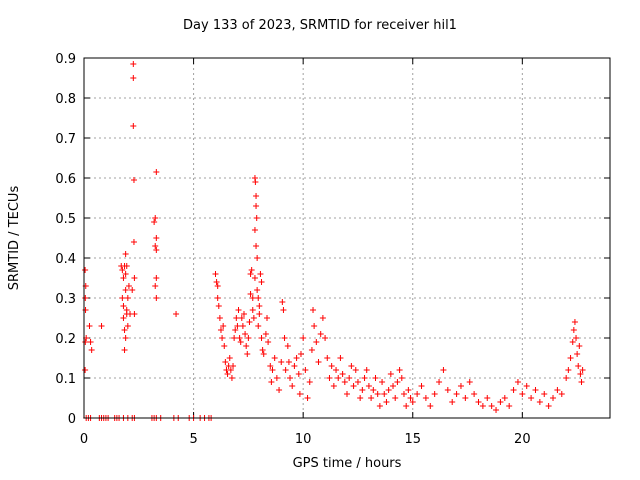 Image resolution: width=640 pixels, height=480 pixels. What do you see at coordinates (65, 379) in the screenshot?
I see `y-tick-label: 0.1` at bounding box center [65, 379].